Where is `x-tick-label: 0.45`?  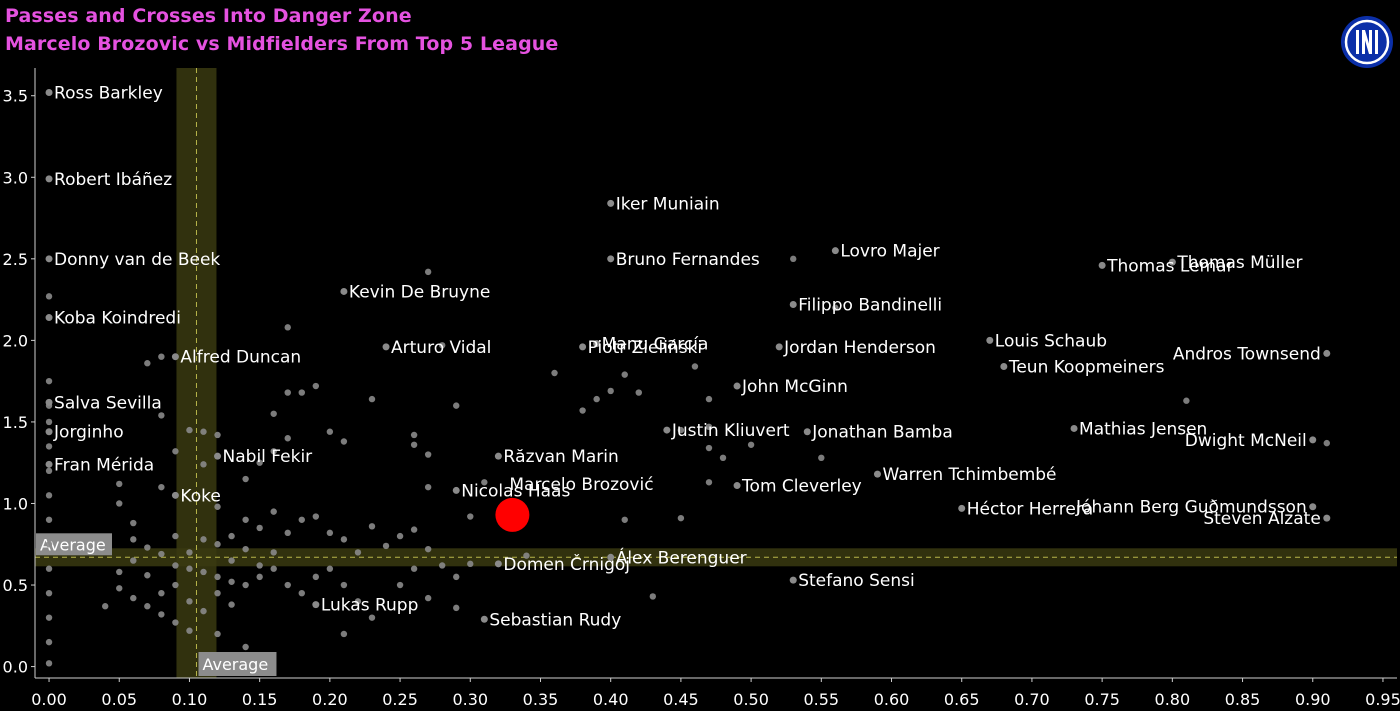
x-tick-label: 0.45 is located at coordinates (681, 699).